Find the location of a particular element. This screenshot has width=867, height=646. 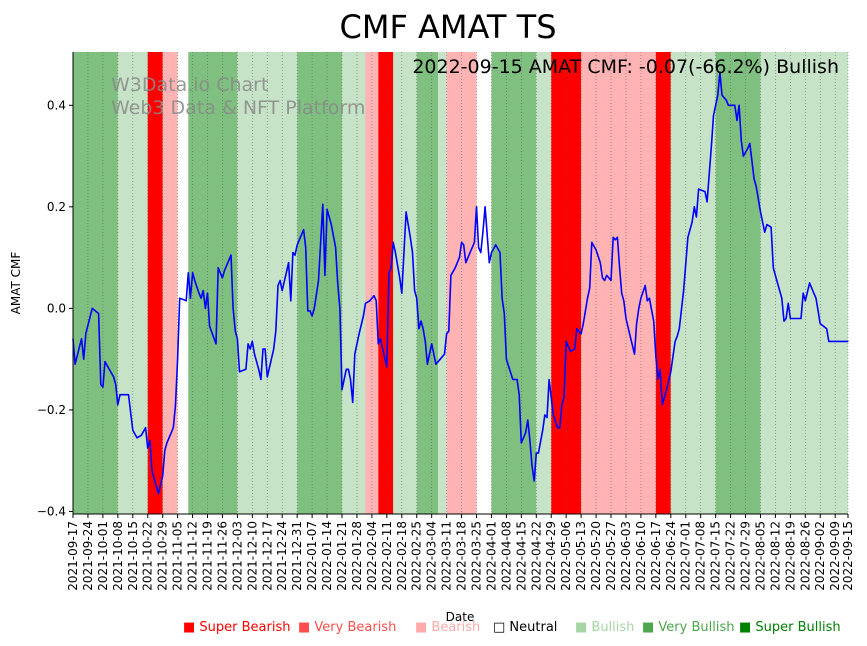

x-tick-label: 2022-03-18 is located at coordinates (462, 556).